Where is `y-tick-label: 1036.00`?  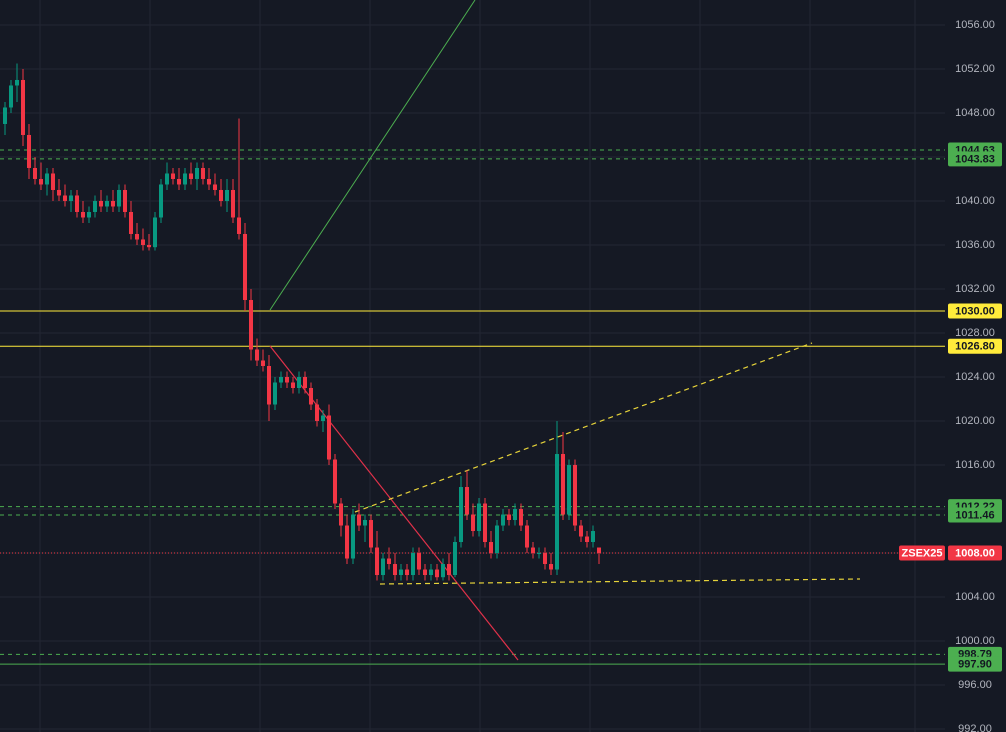
y-tick-label: 1036.00 is located at coordinates (975, 245).